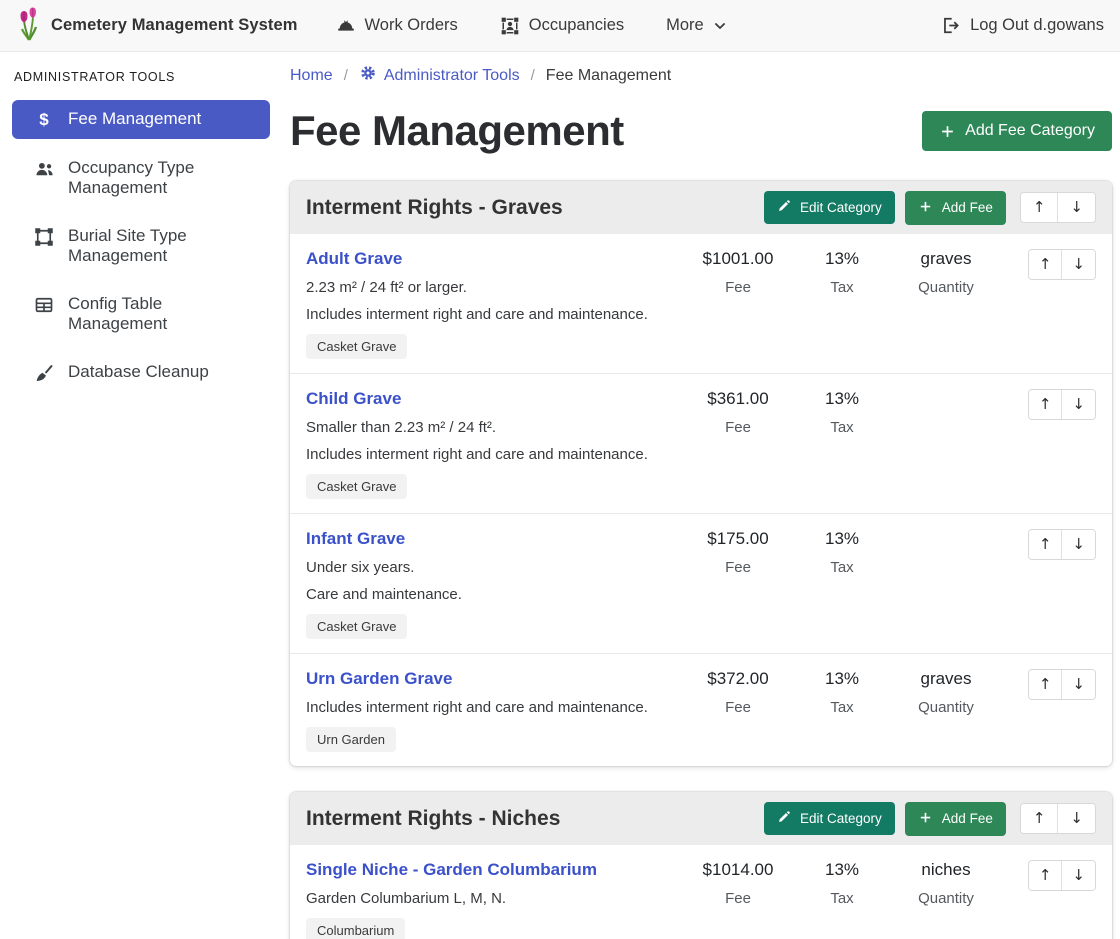 Image resolution: width=1120 pixels, height=939 pixels. I want to click on fee-quantity-label: Quantity, so click(946, 287).